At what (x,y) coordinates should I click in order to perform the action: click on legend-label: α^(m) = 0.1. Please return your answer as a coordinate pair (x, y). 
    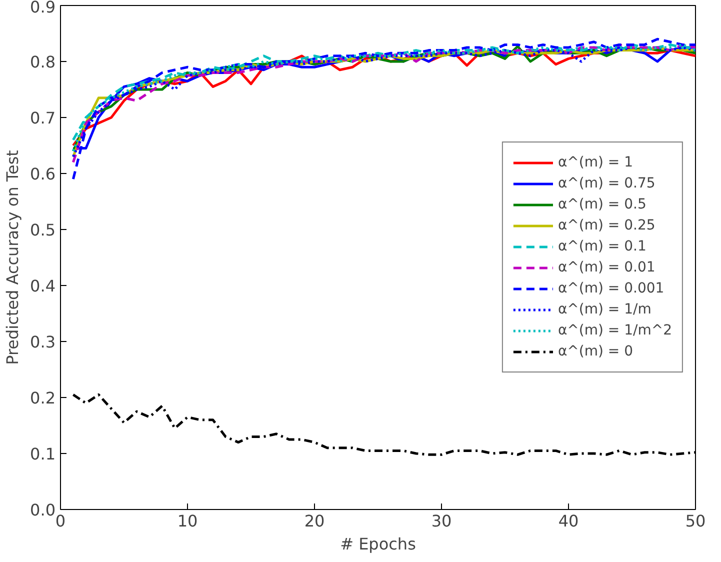
    Looking at the image, I should click on (602, 247).